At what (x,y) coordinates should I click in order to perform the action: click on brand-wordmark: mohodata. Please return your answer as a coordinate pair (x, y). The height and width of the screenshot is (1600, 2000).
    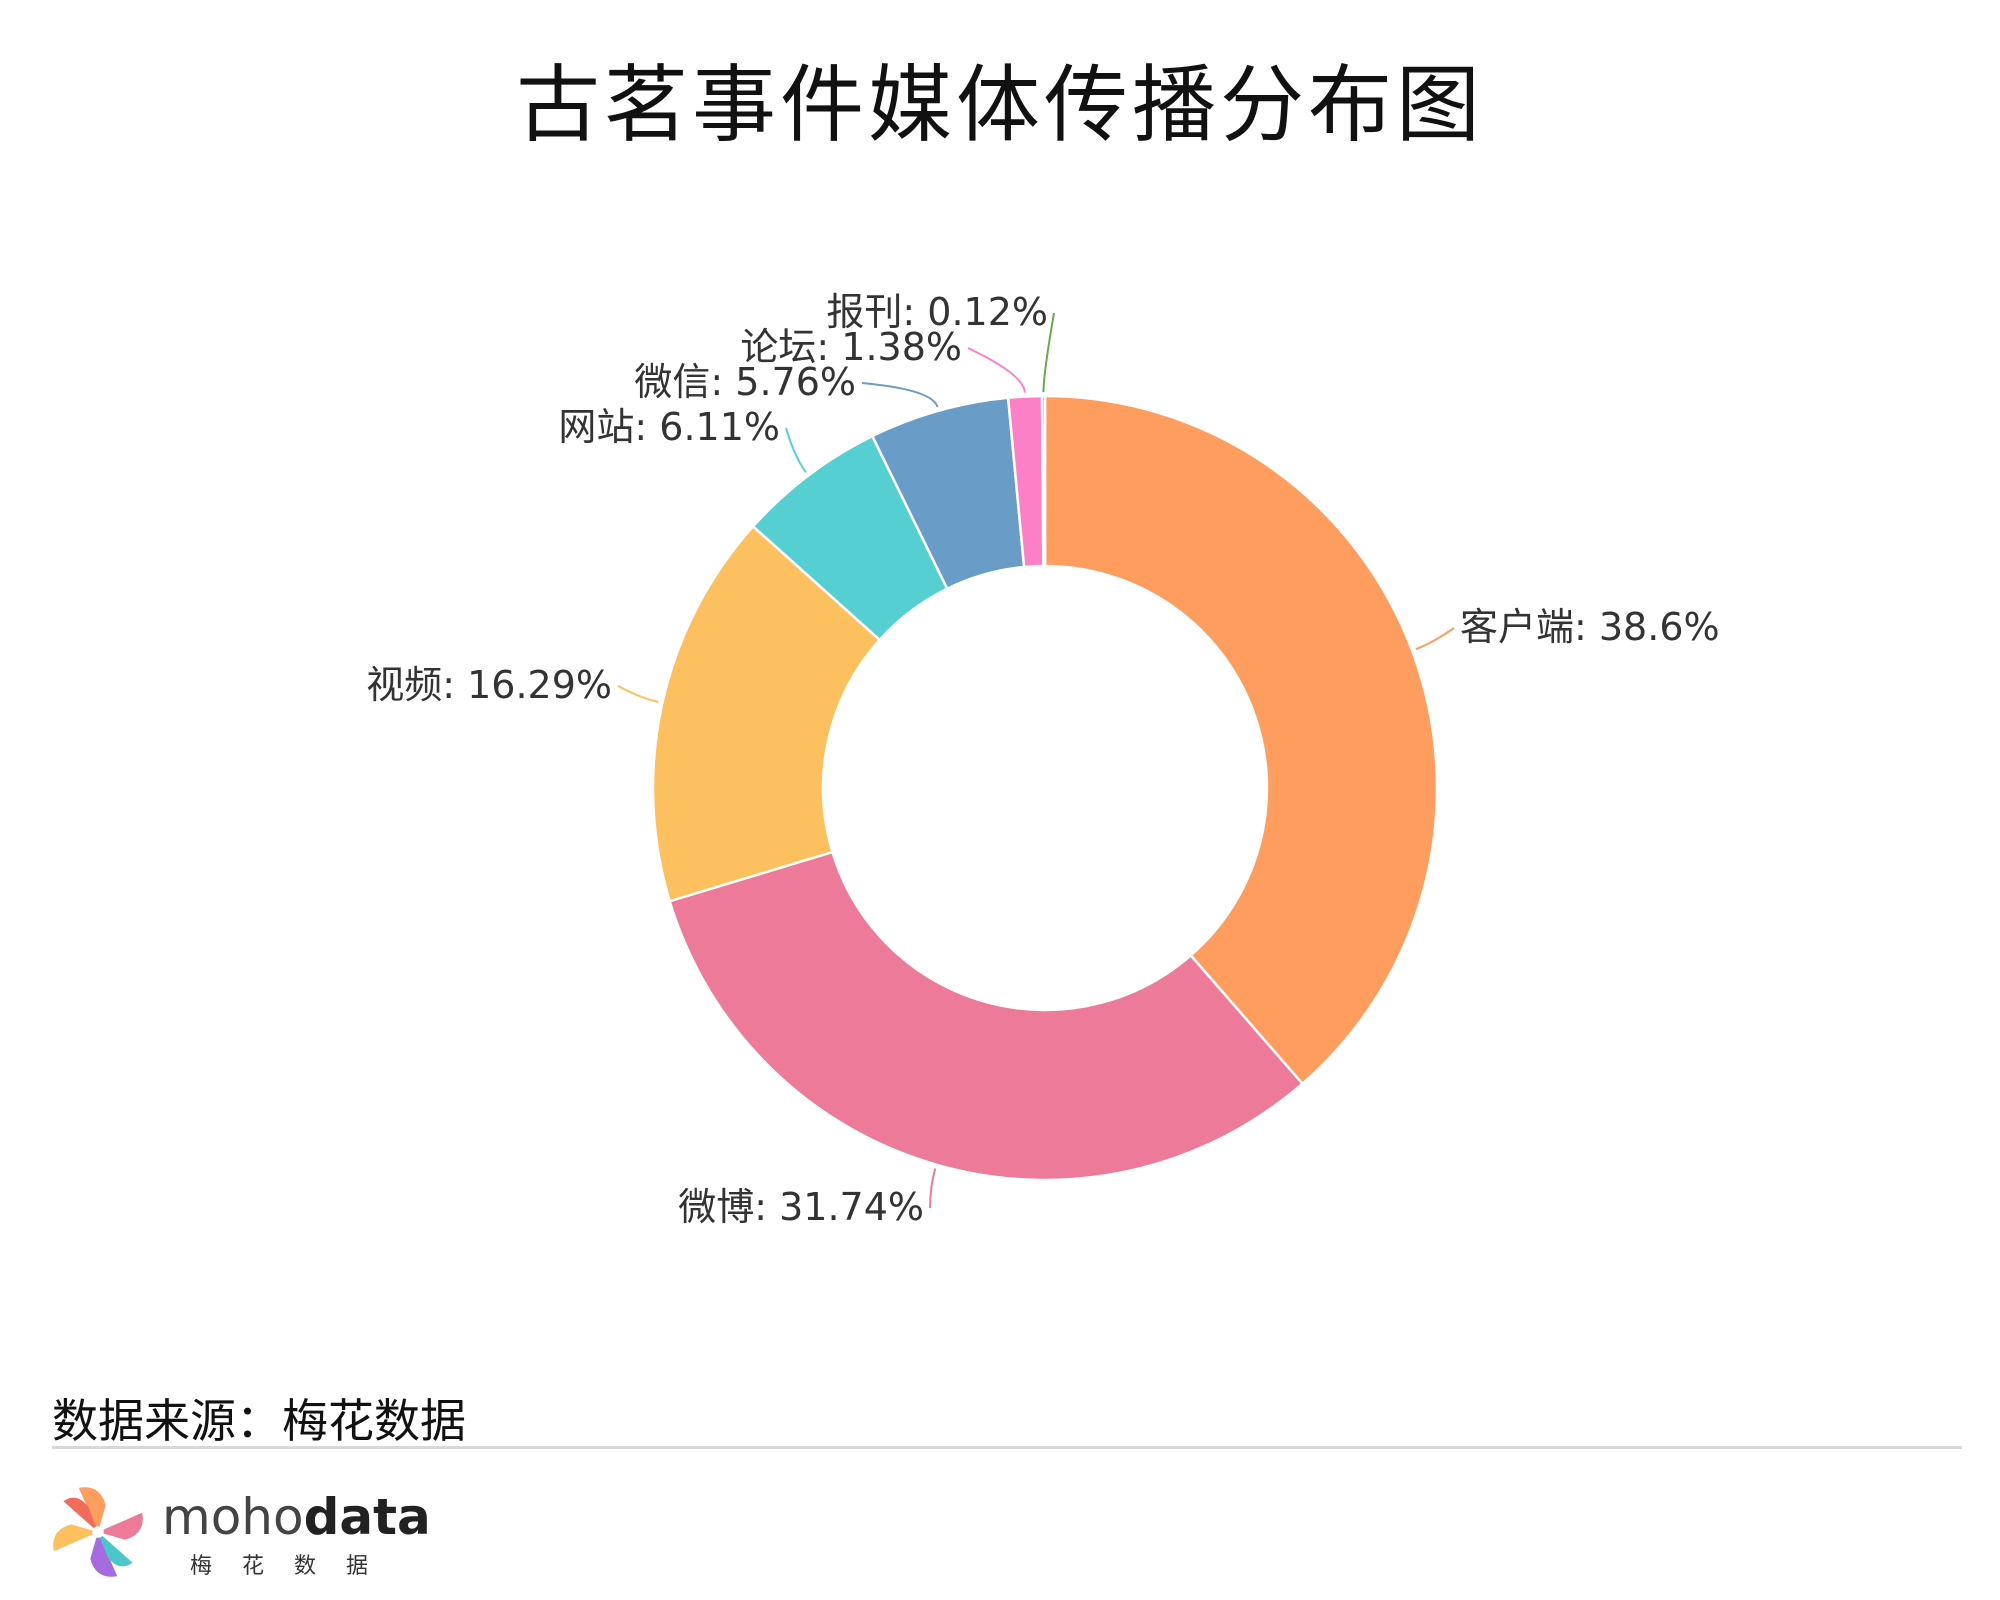
    Looking at the image, I should click on (296, 1517).